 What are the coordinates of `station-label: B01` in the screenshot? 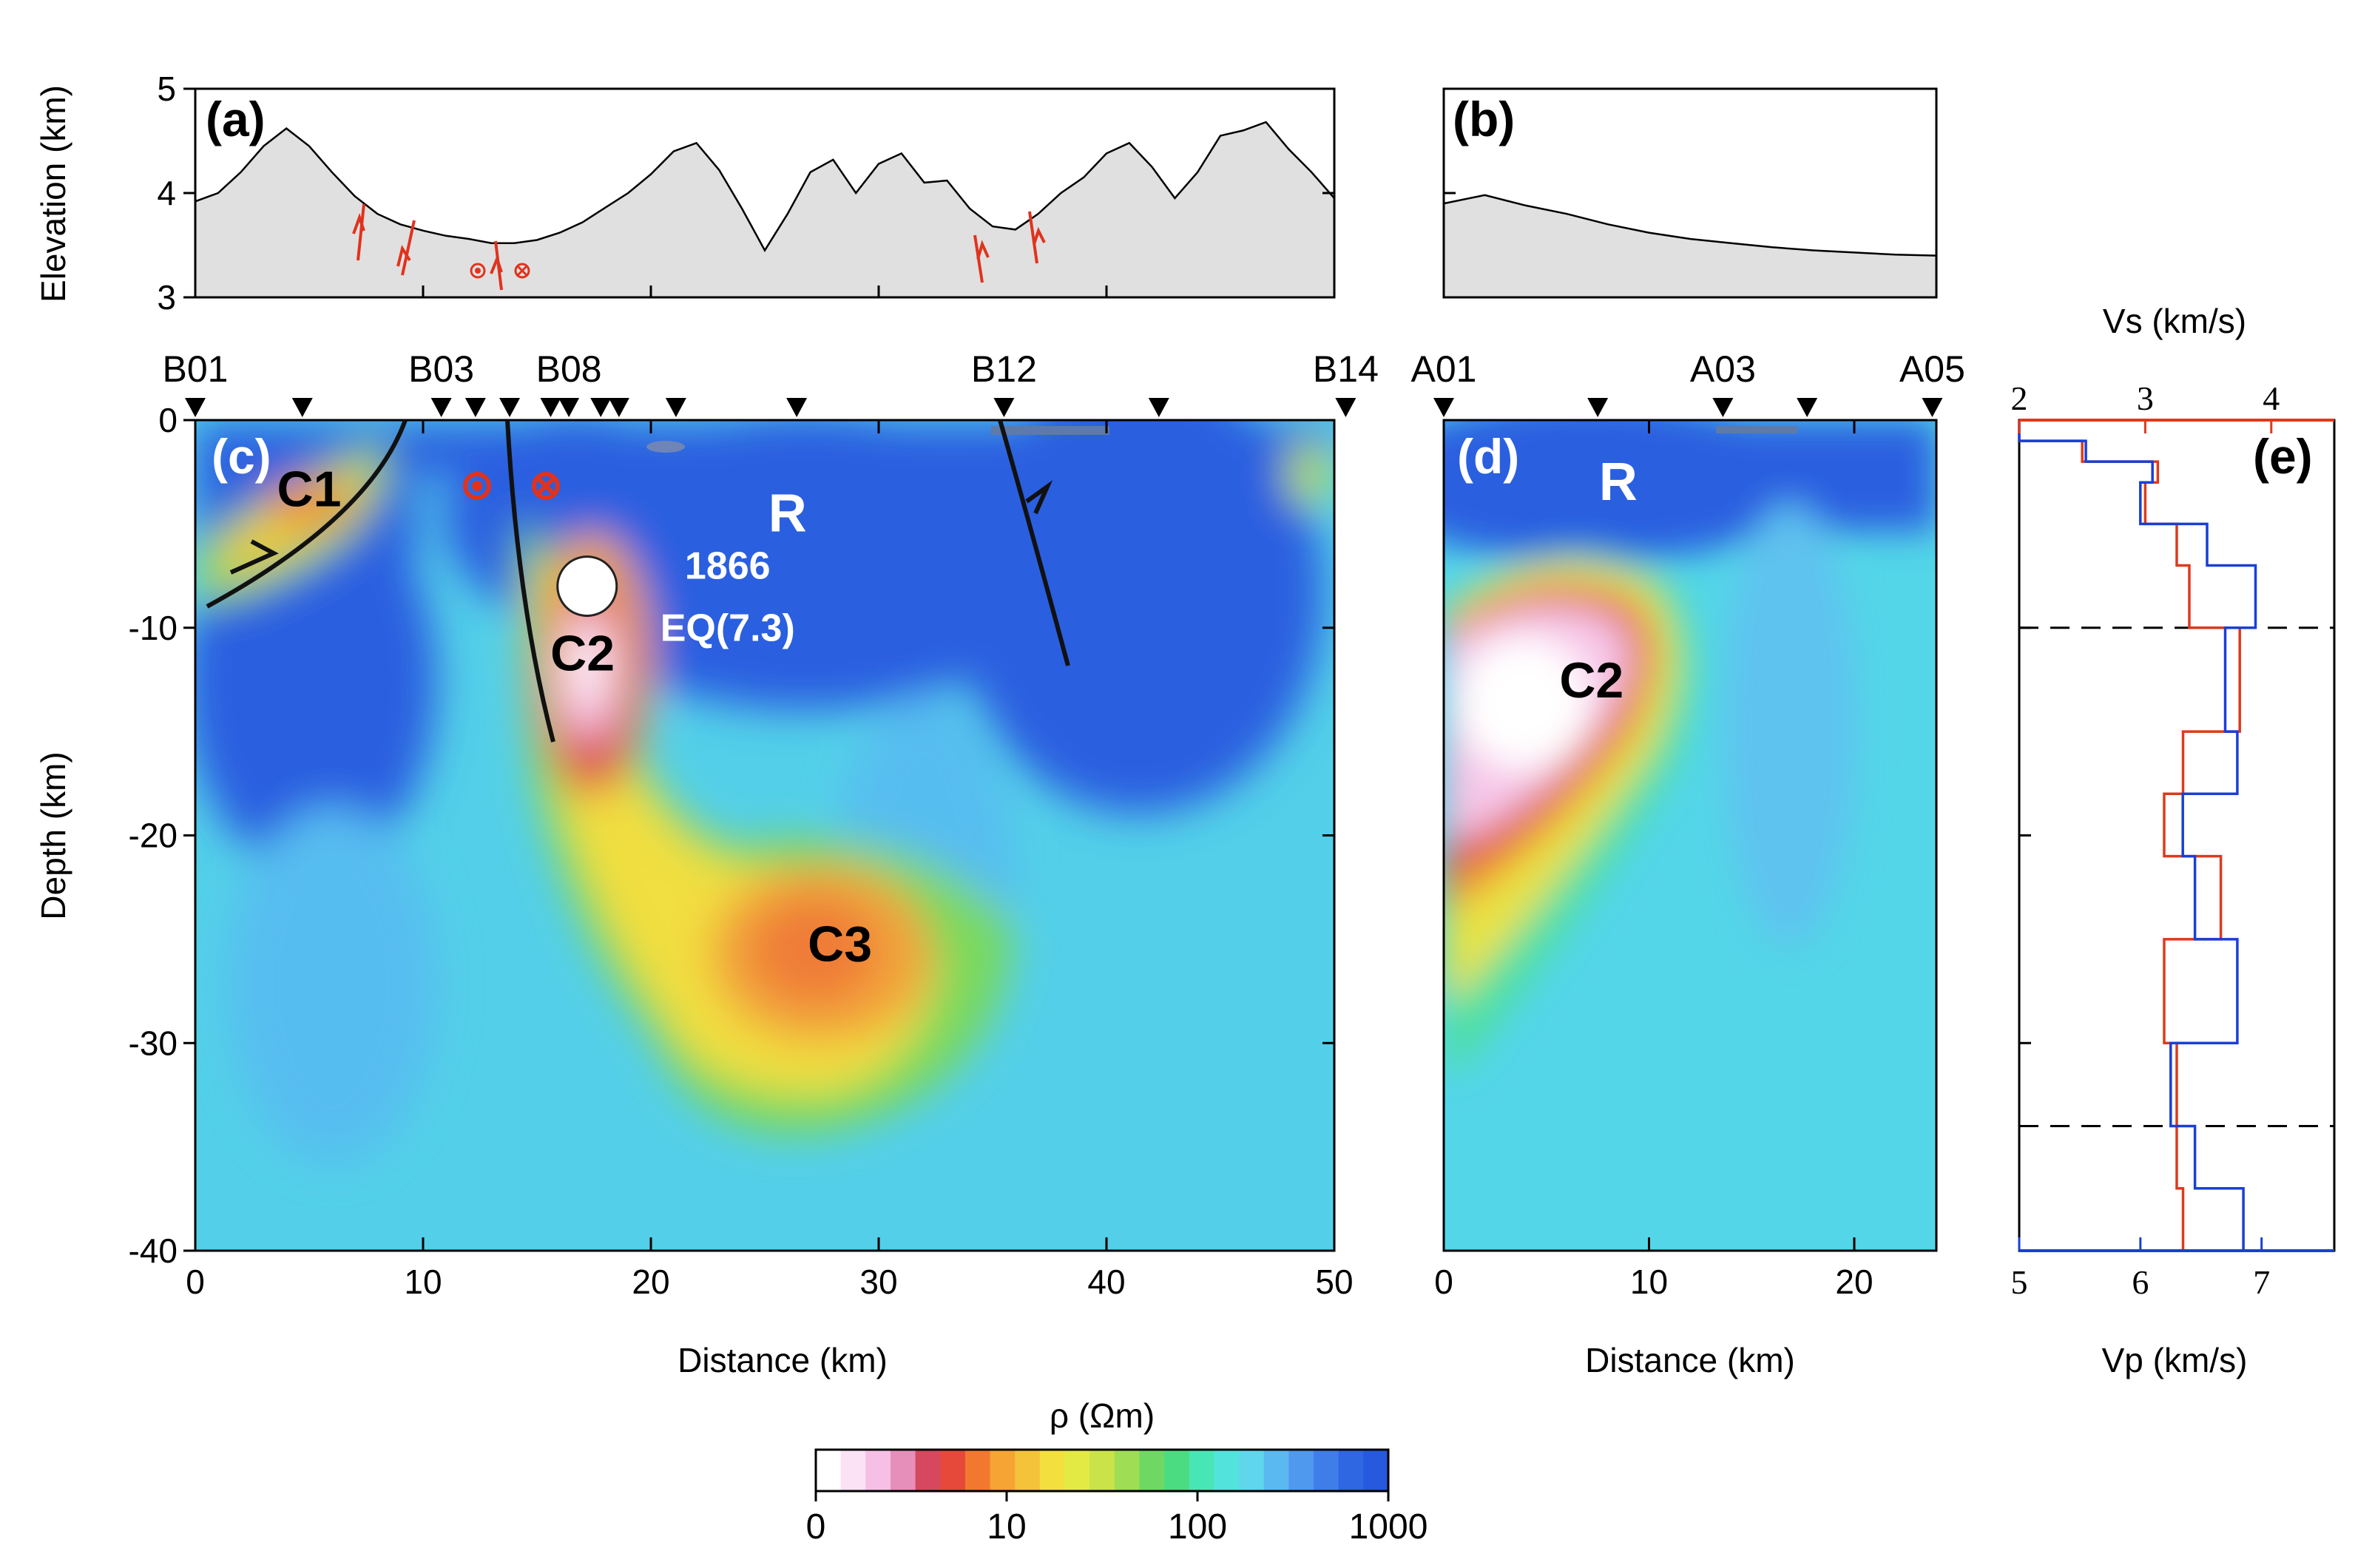 It's located at (196, 369).